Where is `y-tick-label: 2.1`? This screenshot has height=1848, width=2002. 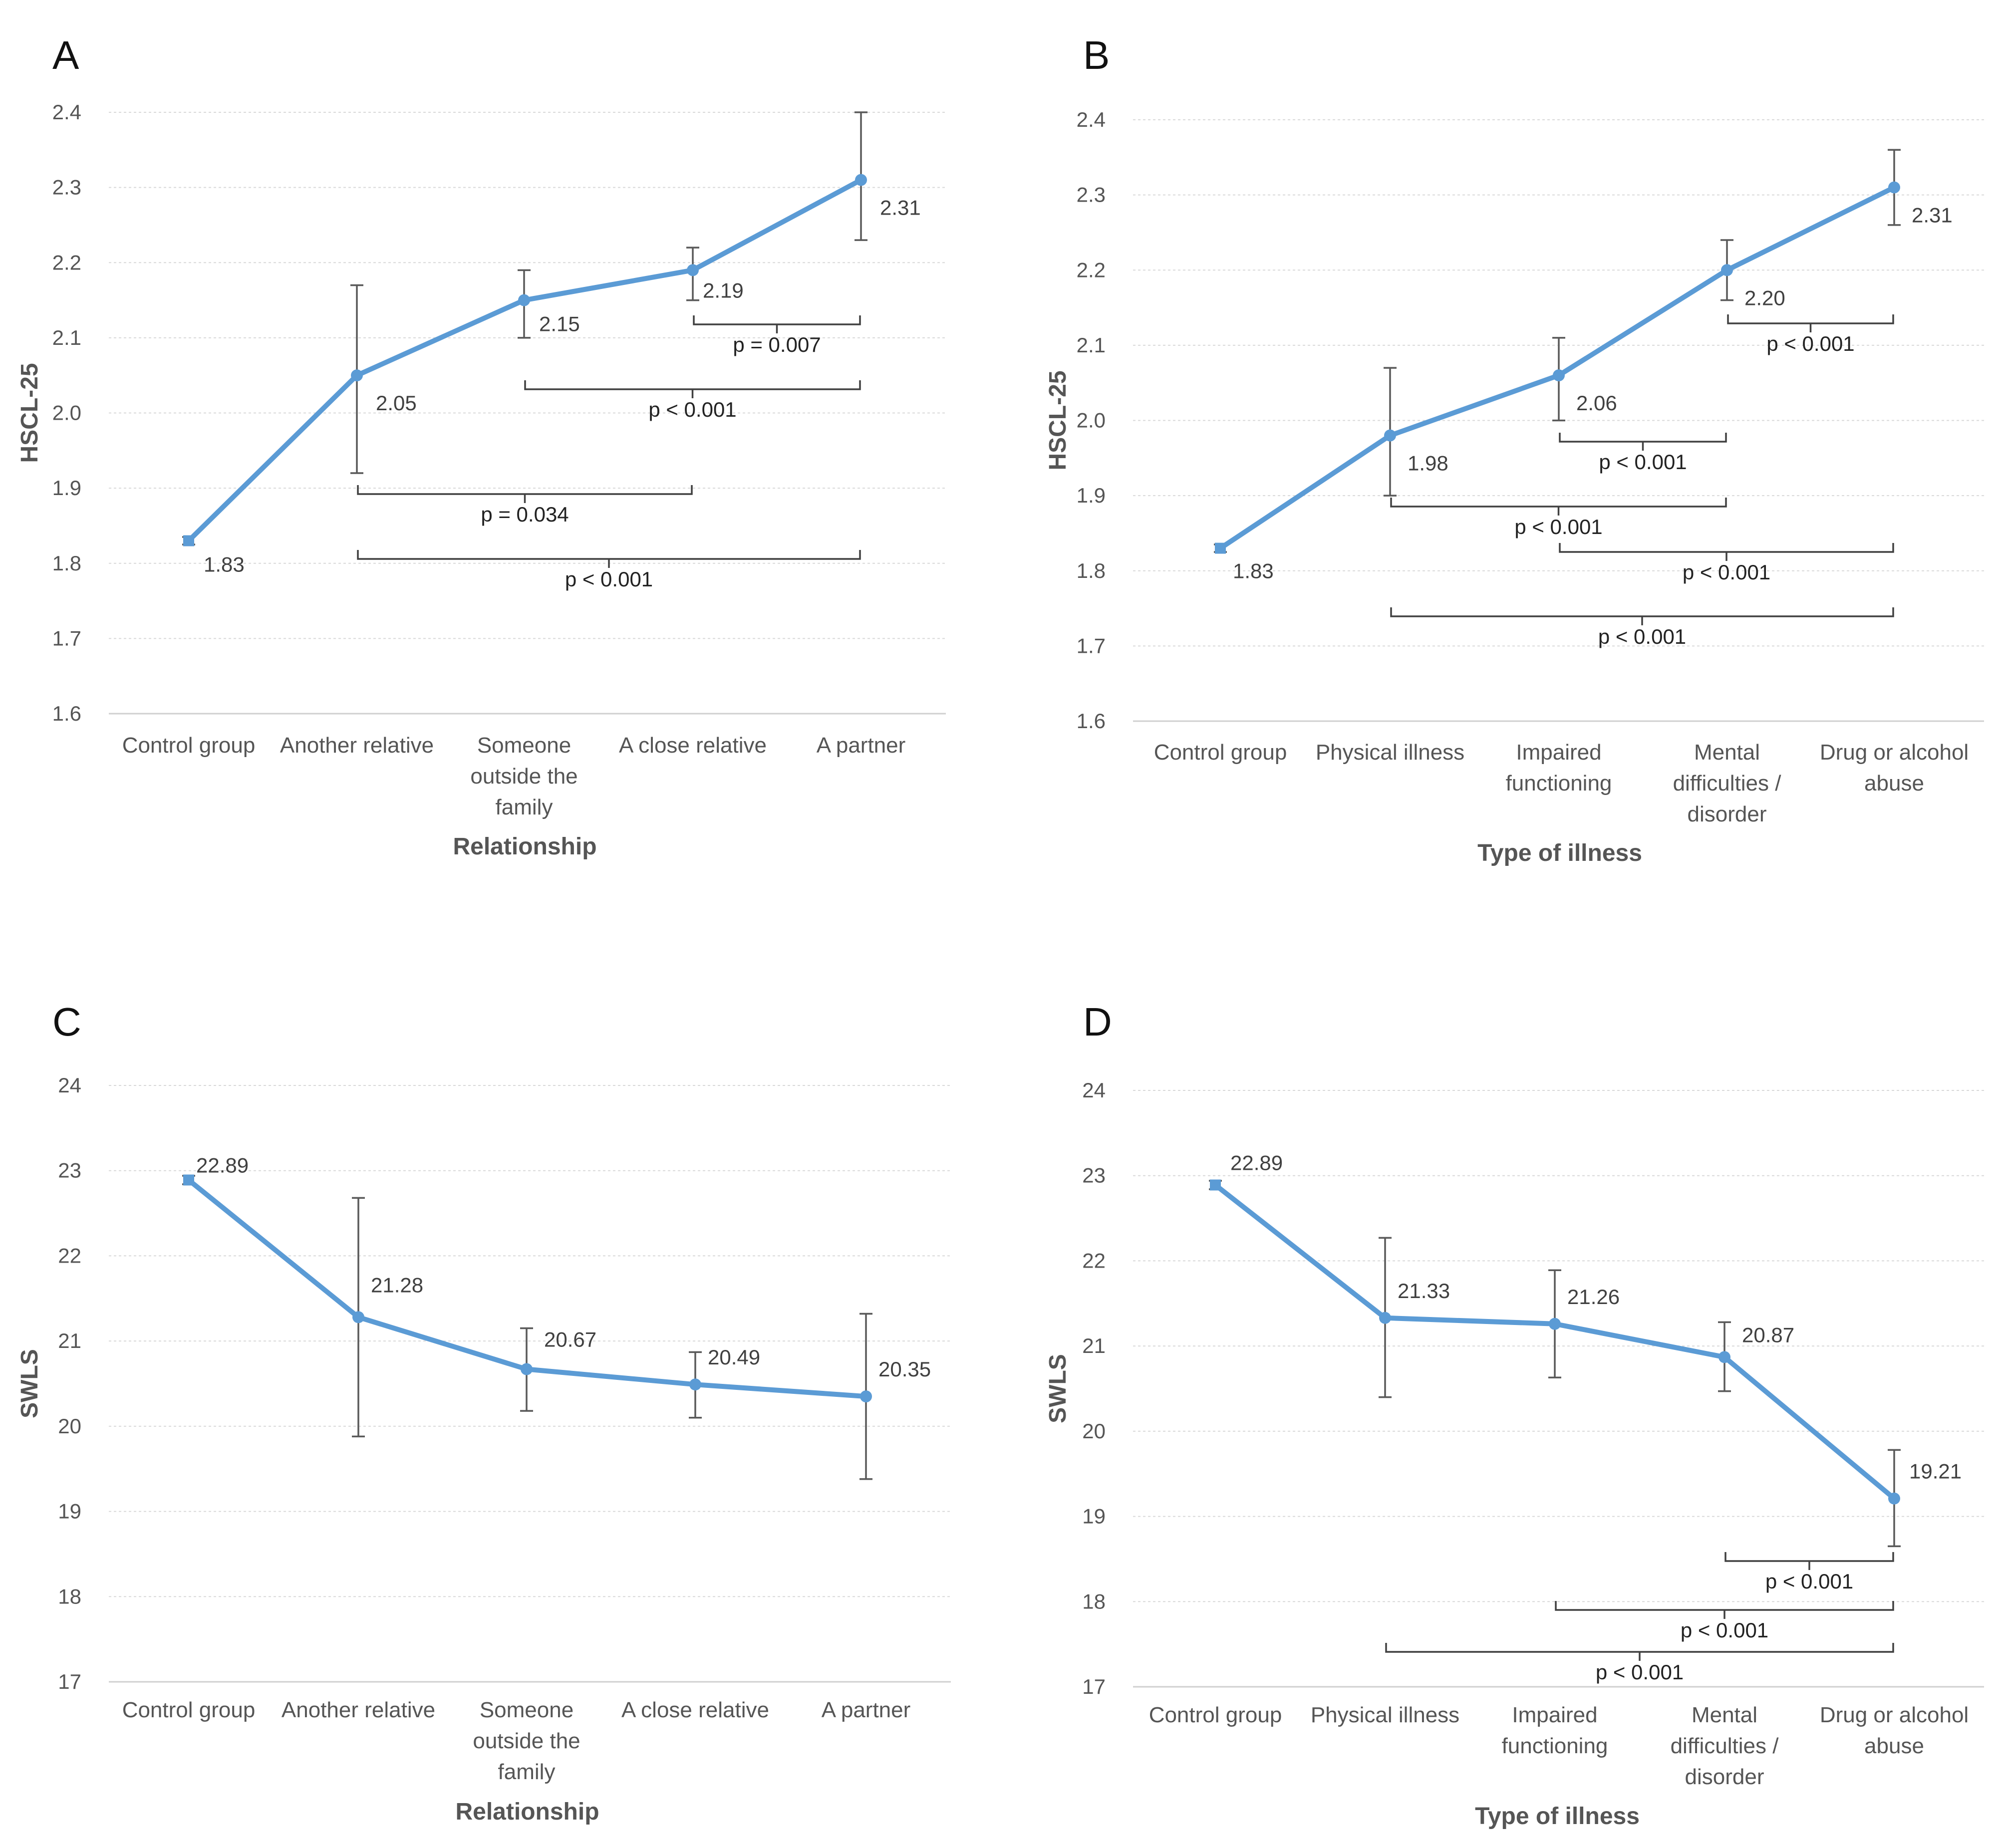 y-tick-label: 2.1 is located at coordinates (1091, 345).